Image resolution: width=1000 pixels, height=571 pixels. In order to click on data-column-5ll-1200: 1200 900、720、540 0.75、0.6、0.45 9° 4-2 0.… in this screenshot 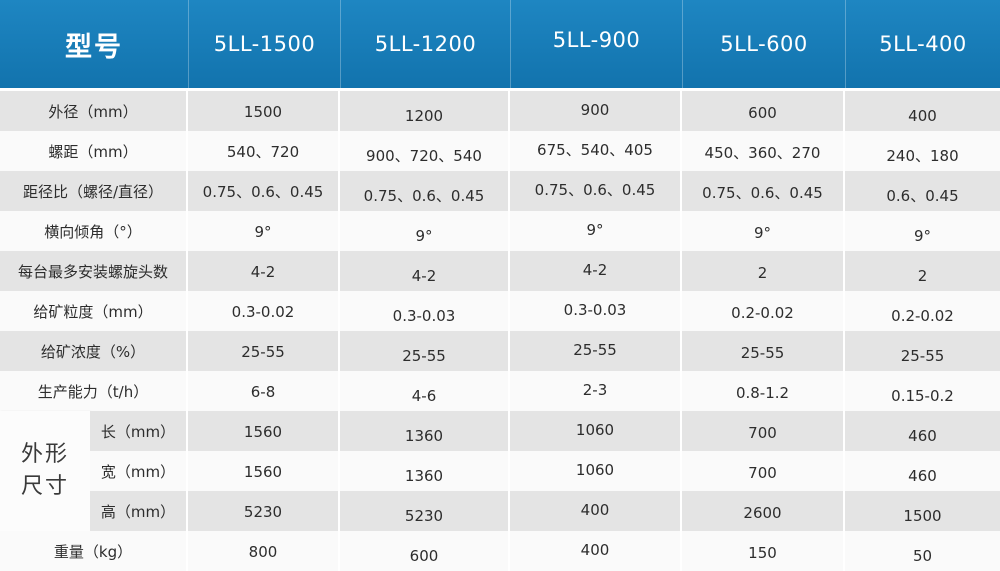, I will do `click(424, 331)`.